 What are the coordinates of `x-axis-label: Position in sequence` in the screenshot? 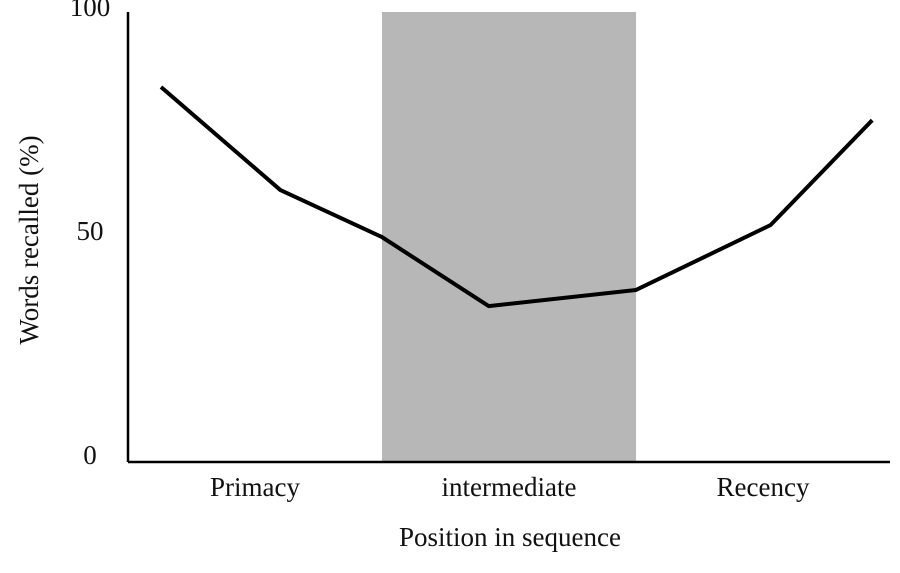 It's located at (510, 537).